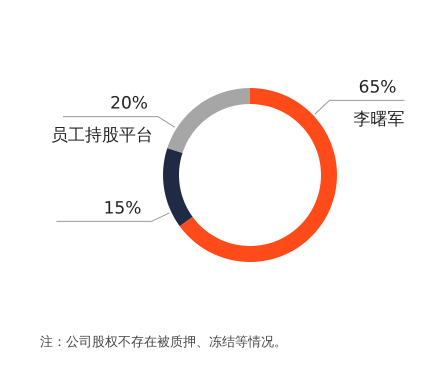 This screenshot has width=428, height=368. Describe the element at coordinates (163, 342) in the screenshot. I see `text: 注：公司股权不存在被质押、冻结等情况。` at that location.